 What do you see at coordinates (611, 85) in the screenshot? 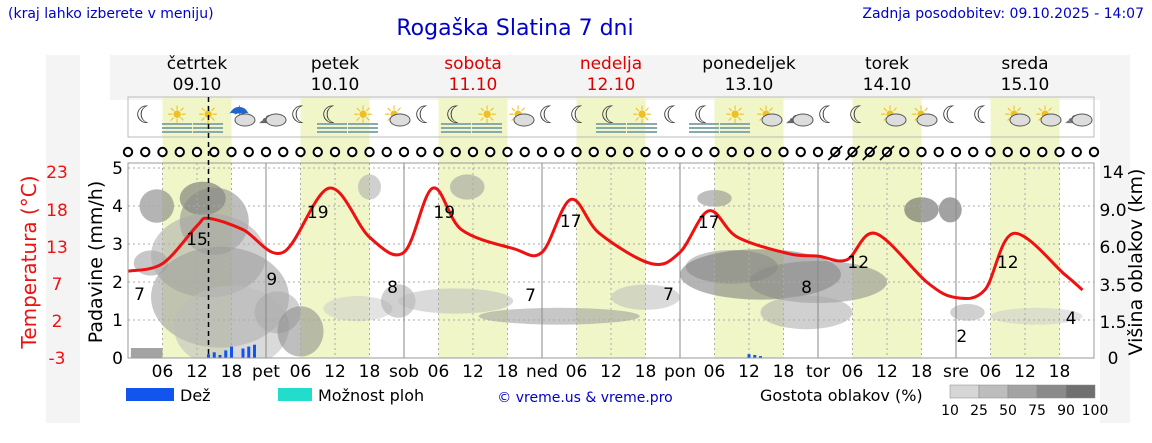
I see `day-date: 12.10` at bounding box center [611, 85].